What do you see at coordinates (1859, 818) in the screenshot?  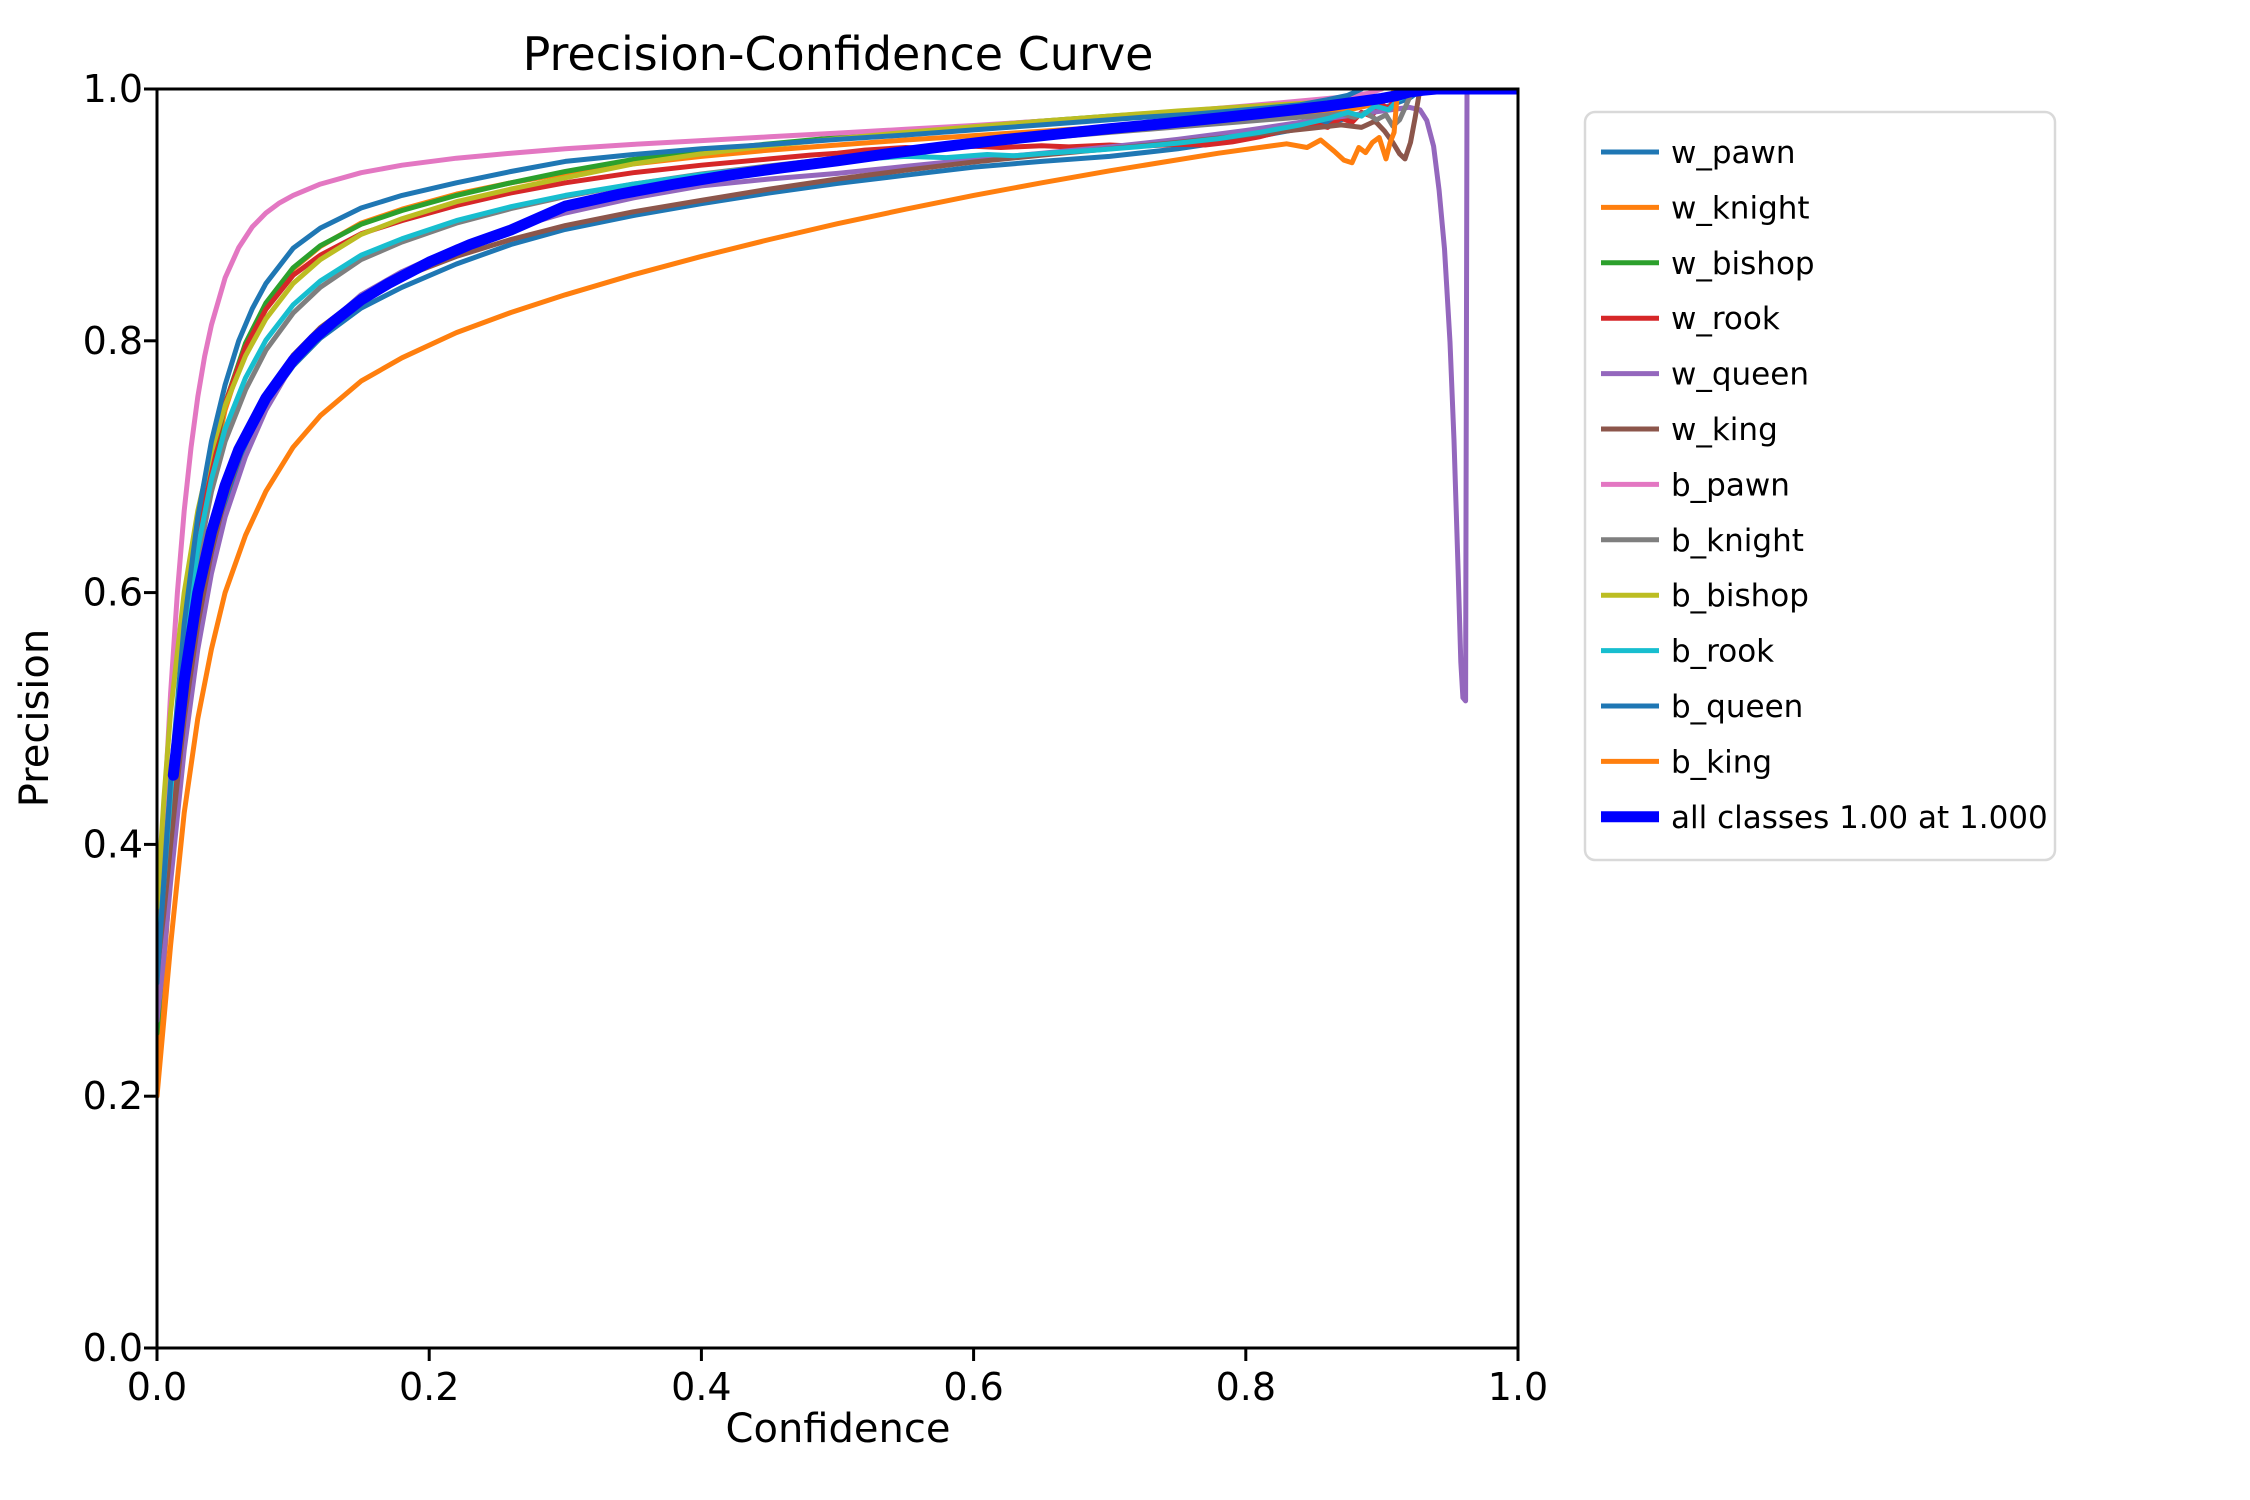 I see `legend-label-all-classes-1-00-at-1-000: all classes 1.00 at 1.000` at bounding box center [1859, 818].